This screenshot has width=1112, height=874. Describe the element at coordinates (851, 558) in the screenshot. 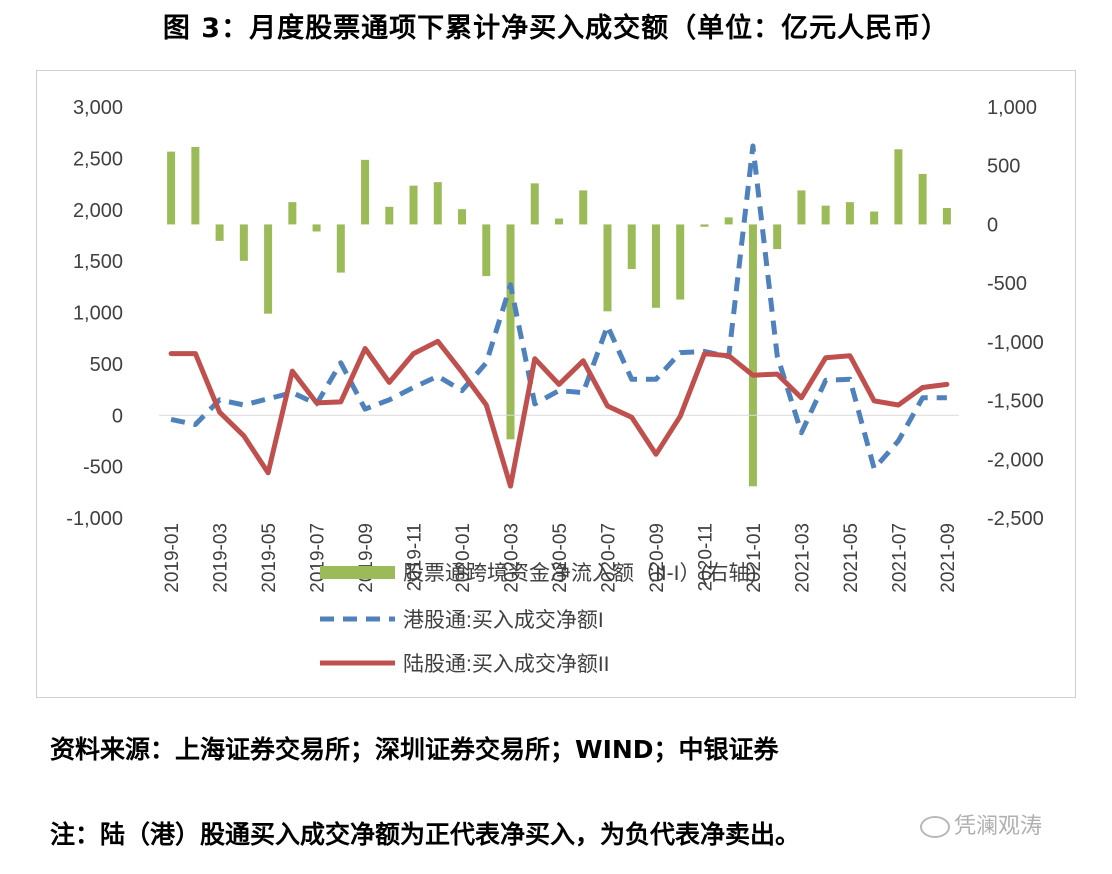

I see `x-axis-tick-label: 2021-05` at that location.